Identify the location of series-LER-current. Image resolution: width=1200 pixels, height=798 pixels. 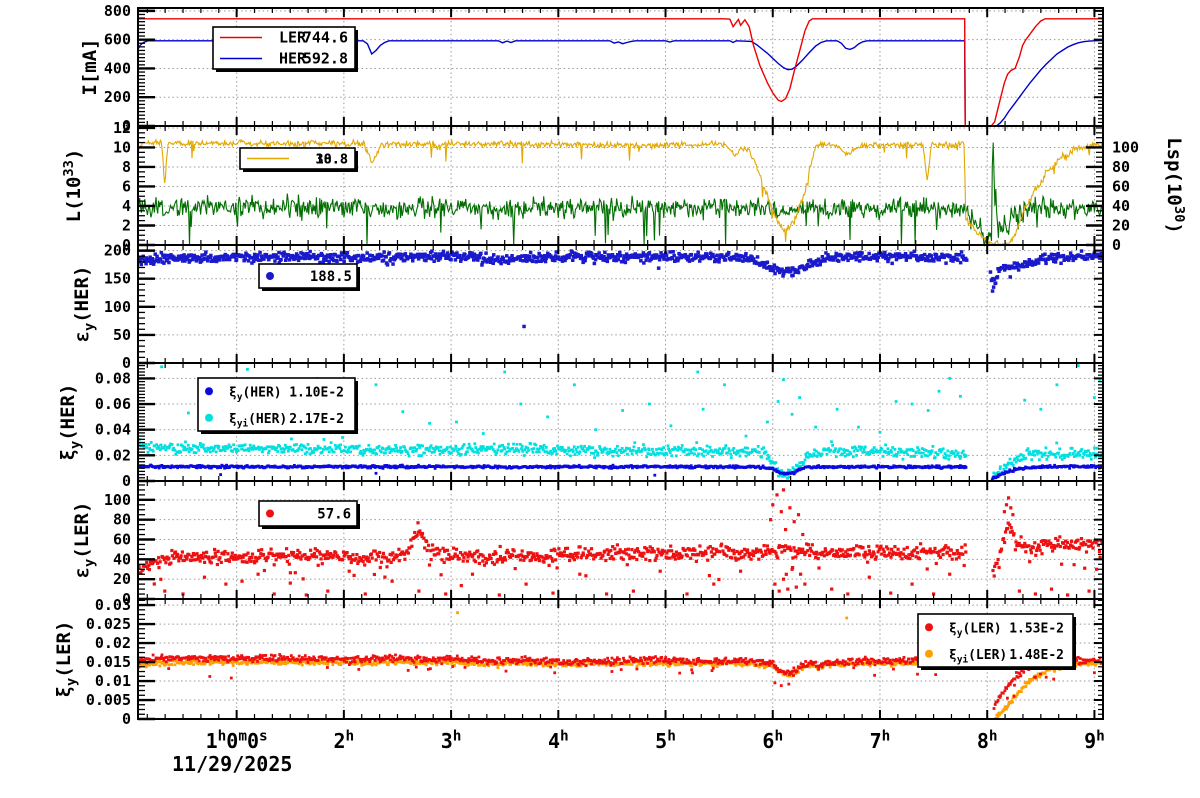
(620, 72).